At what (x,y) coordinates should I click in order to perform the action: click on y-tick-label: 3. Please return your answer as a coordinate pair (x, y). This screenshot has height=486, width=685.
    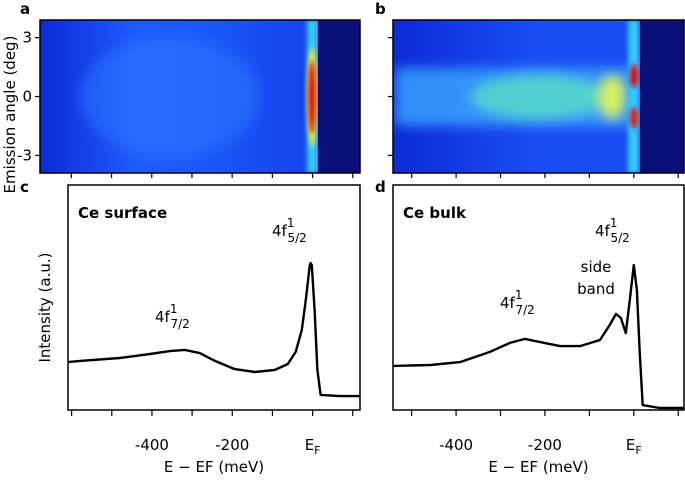
    Looking at the image, I should click on (27, 38).